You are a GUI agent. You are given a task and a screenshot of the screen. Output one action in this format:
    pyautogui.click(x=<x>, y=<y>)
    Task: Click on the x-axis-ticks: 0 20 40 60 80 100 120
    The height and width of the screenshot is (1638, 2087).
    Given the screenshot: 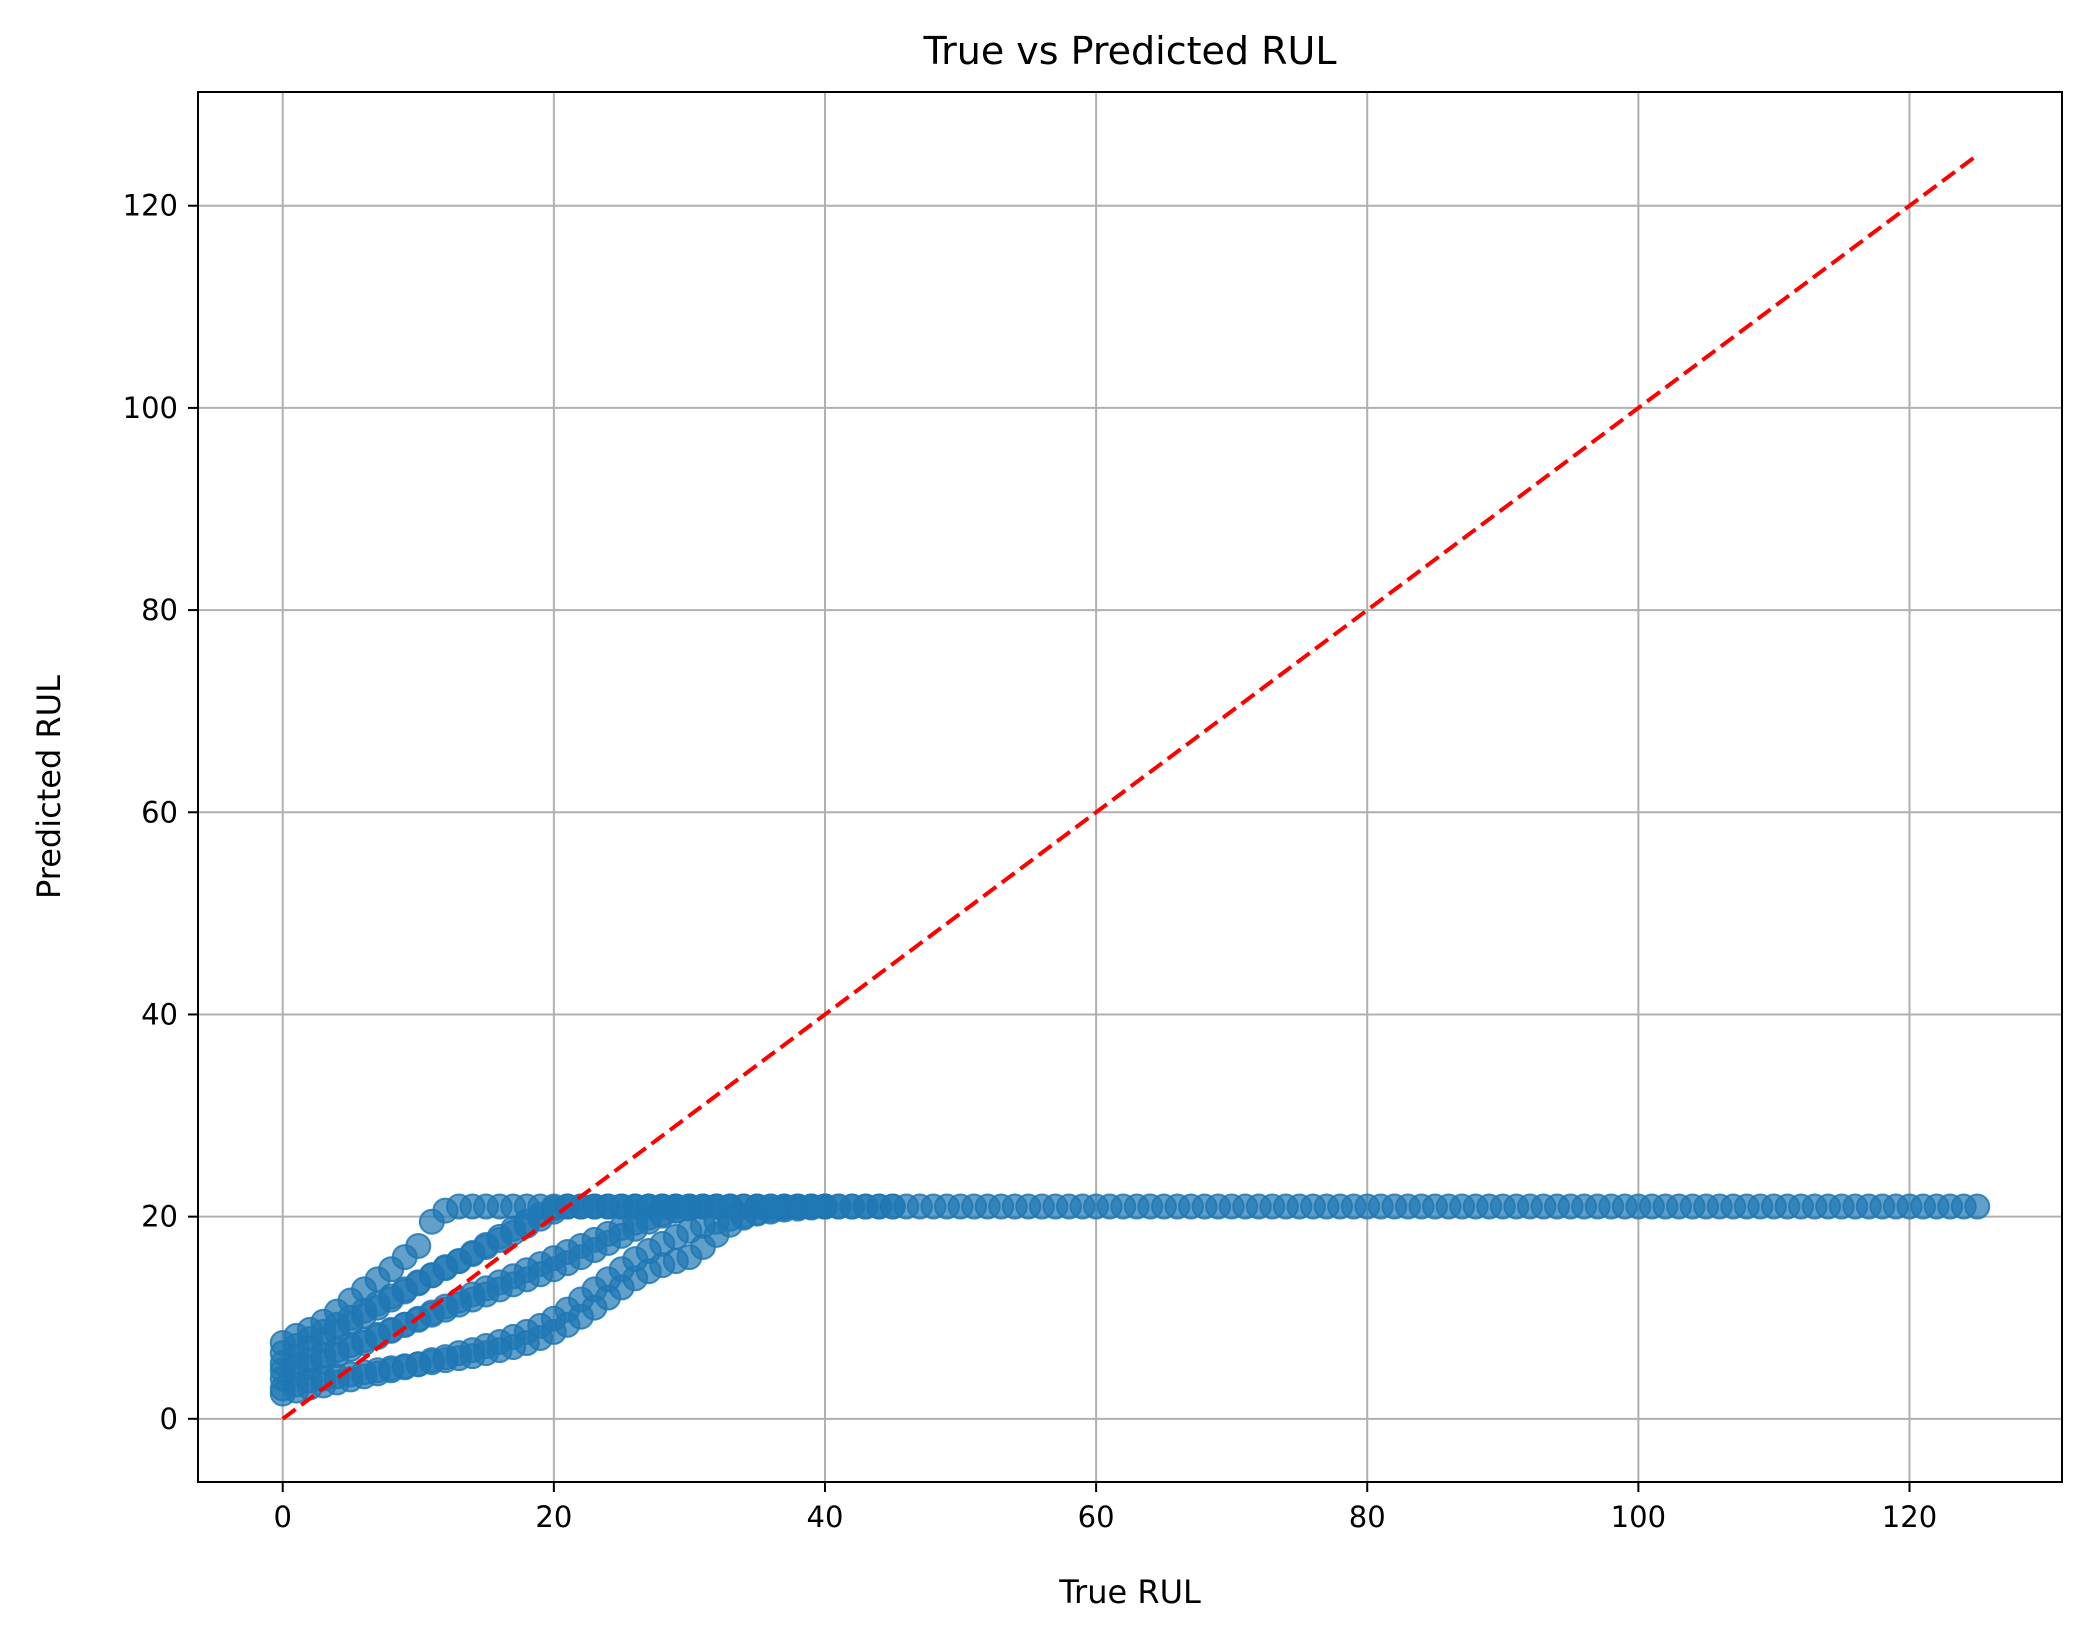 What is the action you would take?
    pyautogui.click(x=1105, y=1508)
    